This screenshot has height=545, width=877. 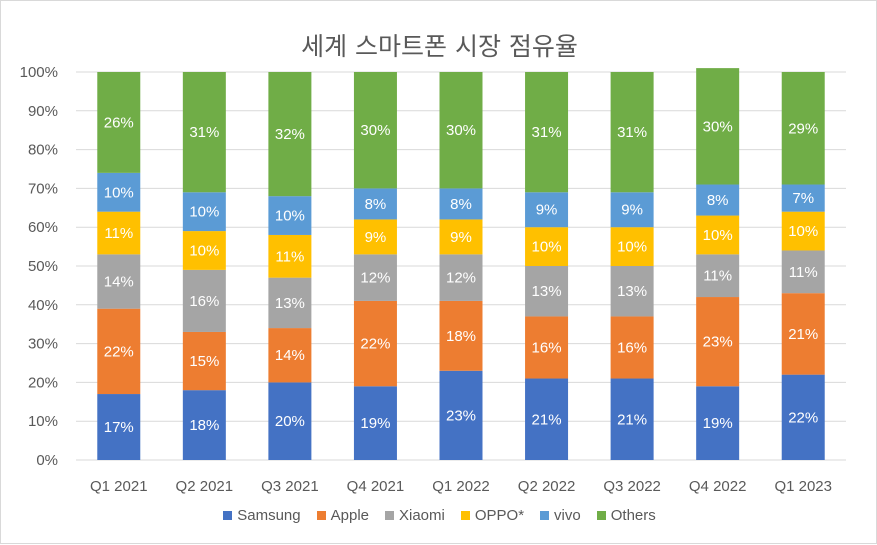 What do you see at coordinates (43, 111) in the screenshot?
I see `y-tick-label: 90%` at bounding box center [43, 111].